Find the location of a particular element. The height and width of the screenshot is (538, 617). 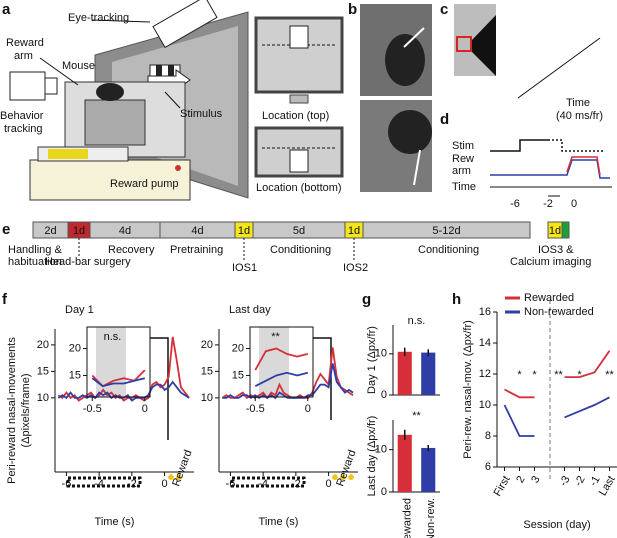

y-axis-label: (Δpixels/frame) is located at coordinates (26, 411).